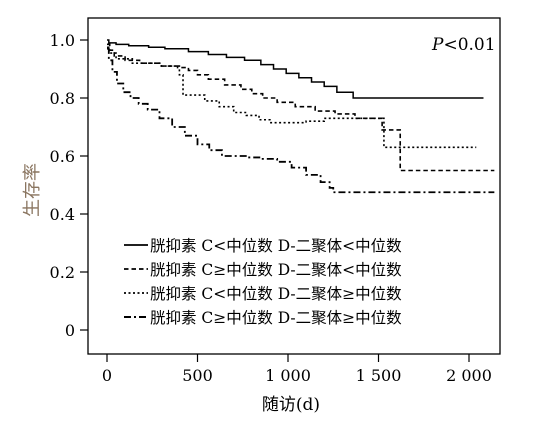 Image resolution: width=538 pixels, height=424 pixels. Describe the element at coordinates (62, 98) in the screenshot. I see `y-tick-label: 0.8` at that location.